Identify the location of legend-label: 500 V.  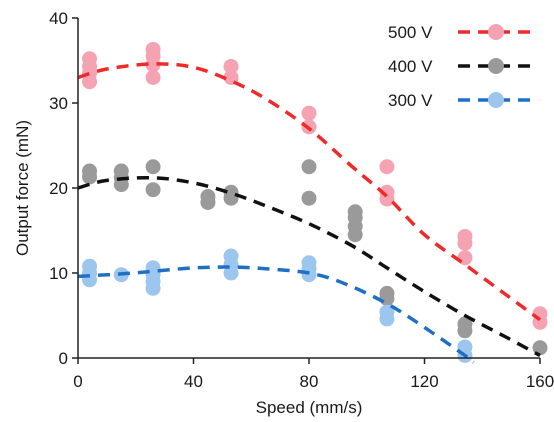
(410, 32).